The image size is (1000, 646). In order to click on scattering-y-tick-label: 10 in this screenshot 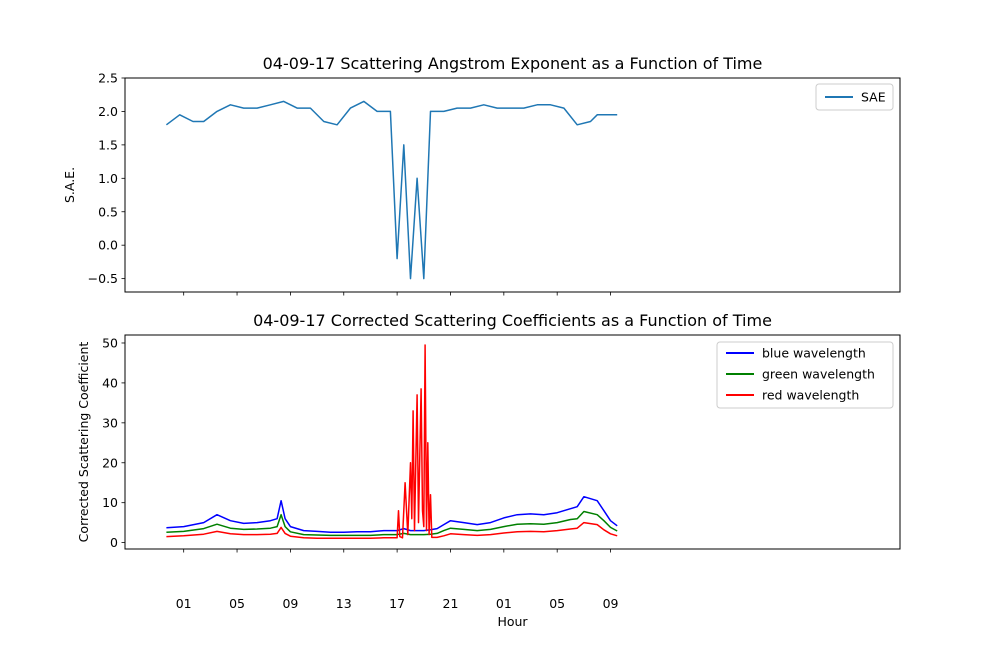, I will do `click(110, 502)`.